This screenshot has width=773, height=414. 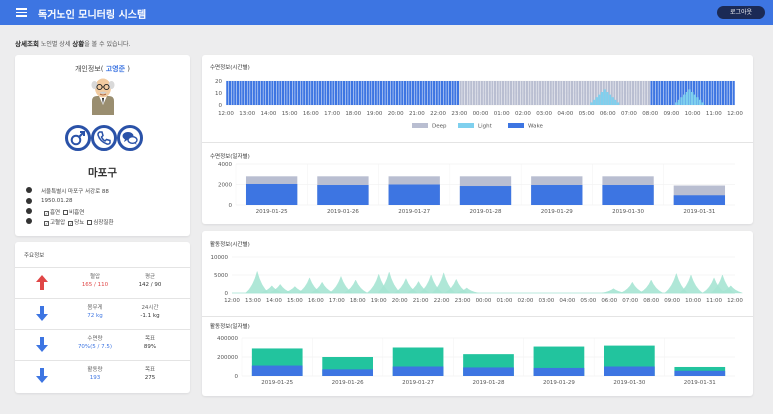 I want to click on heart-disease-checkbox, so click(x=90, y=222).